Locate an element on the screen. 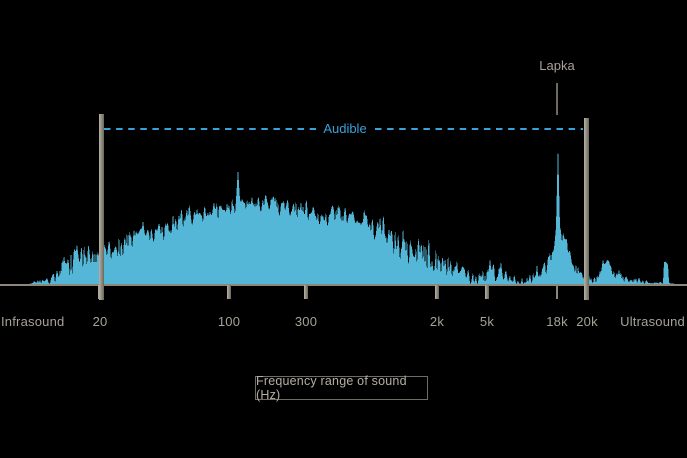  caption-box: Frequency range of sound (Hz) is located at coordinates (341, 388).